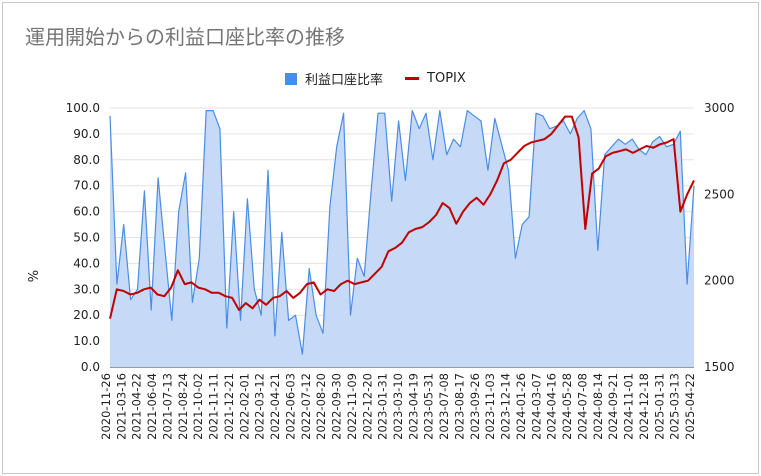  What do you see at coordinates (598, 406) in the screenshot?
I see `x-tick-label: 2024-08-14` at bounding box center [598, 406].